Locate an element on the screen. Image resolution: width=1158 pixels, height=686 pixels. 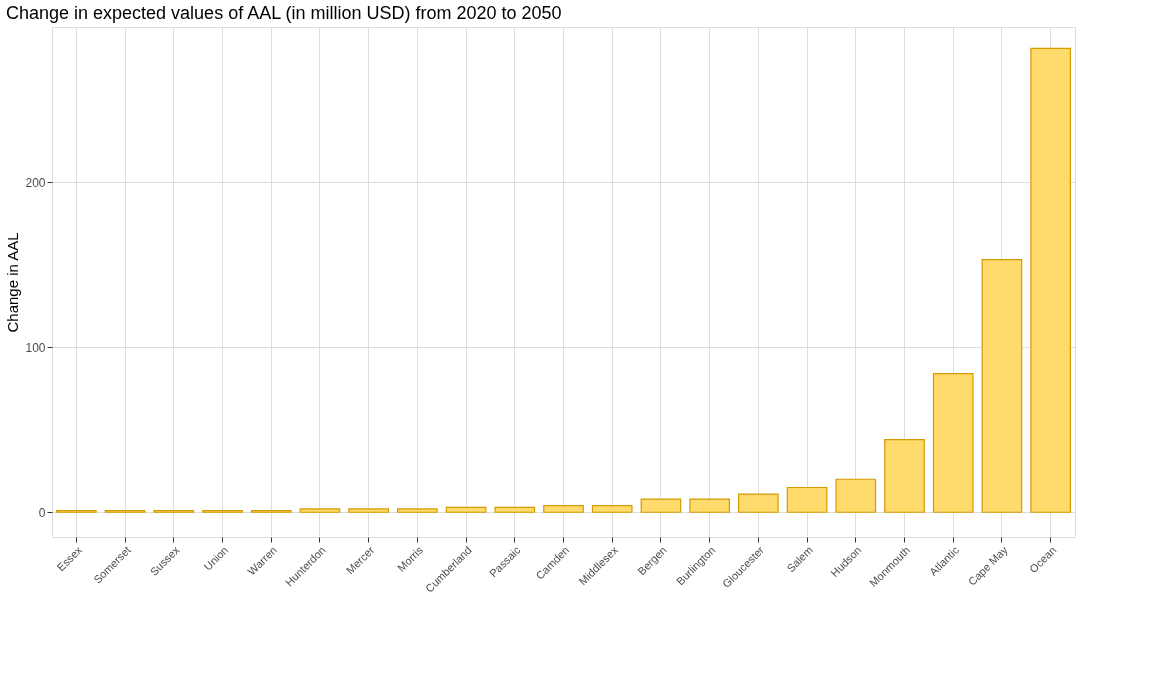
y-axis-title: Change in AAL is located at coordinates (13, 282).